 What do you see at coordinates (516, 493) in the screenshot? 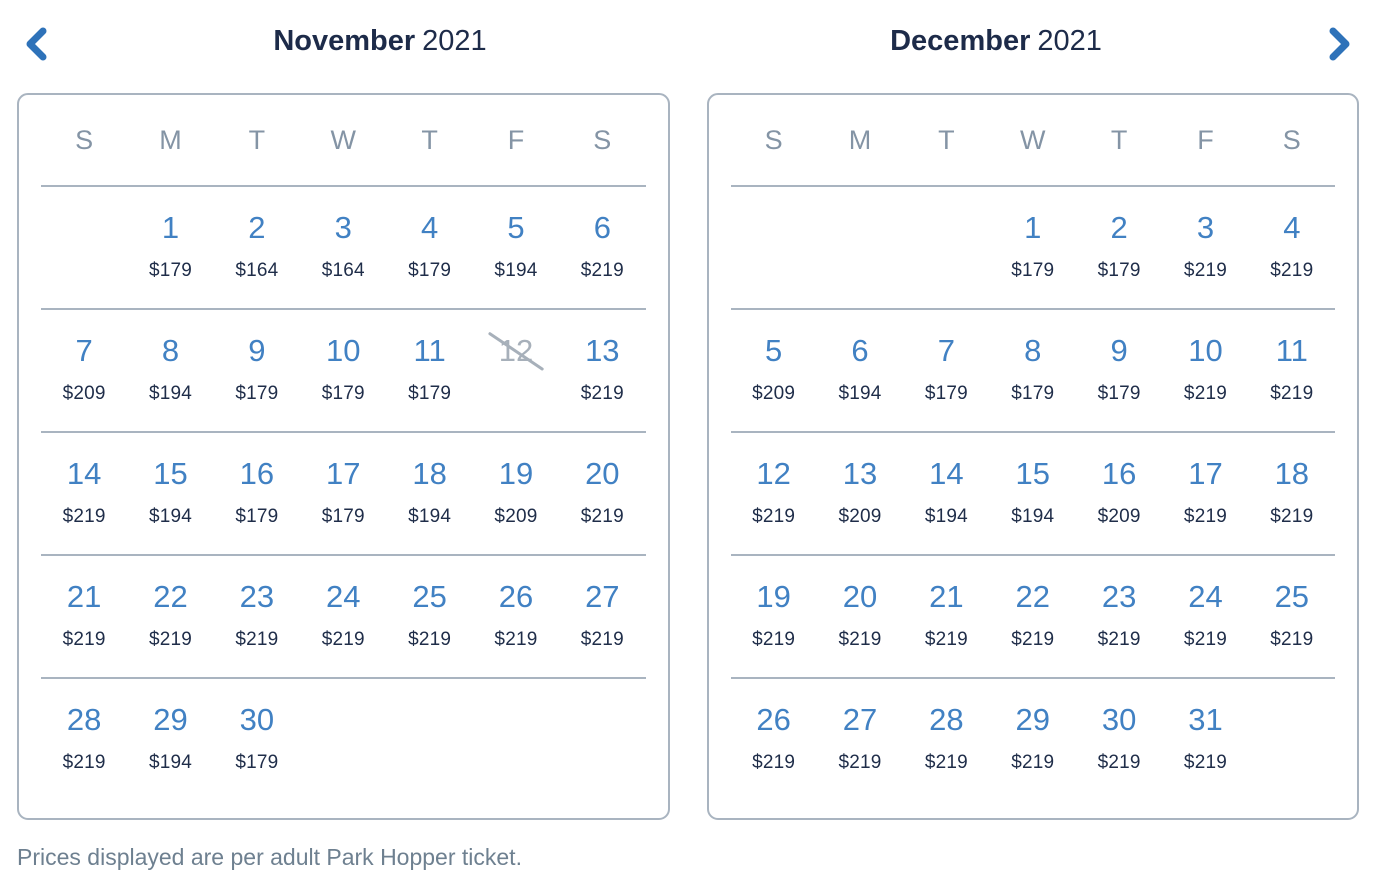
I see `calendar-day-november-19: 19 $209` at bounding box center [516, 493].